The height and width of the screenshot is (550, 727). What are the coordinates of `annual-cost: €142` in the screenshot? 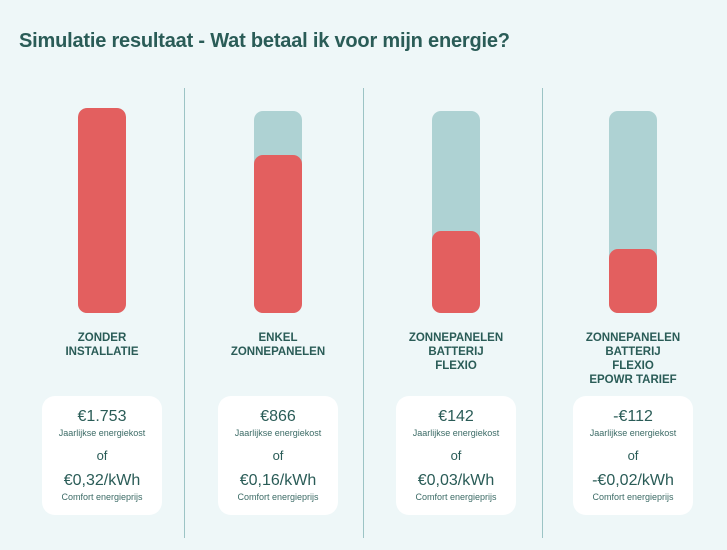 It's located at (456, 416).